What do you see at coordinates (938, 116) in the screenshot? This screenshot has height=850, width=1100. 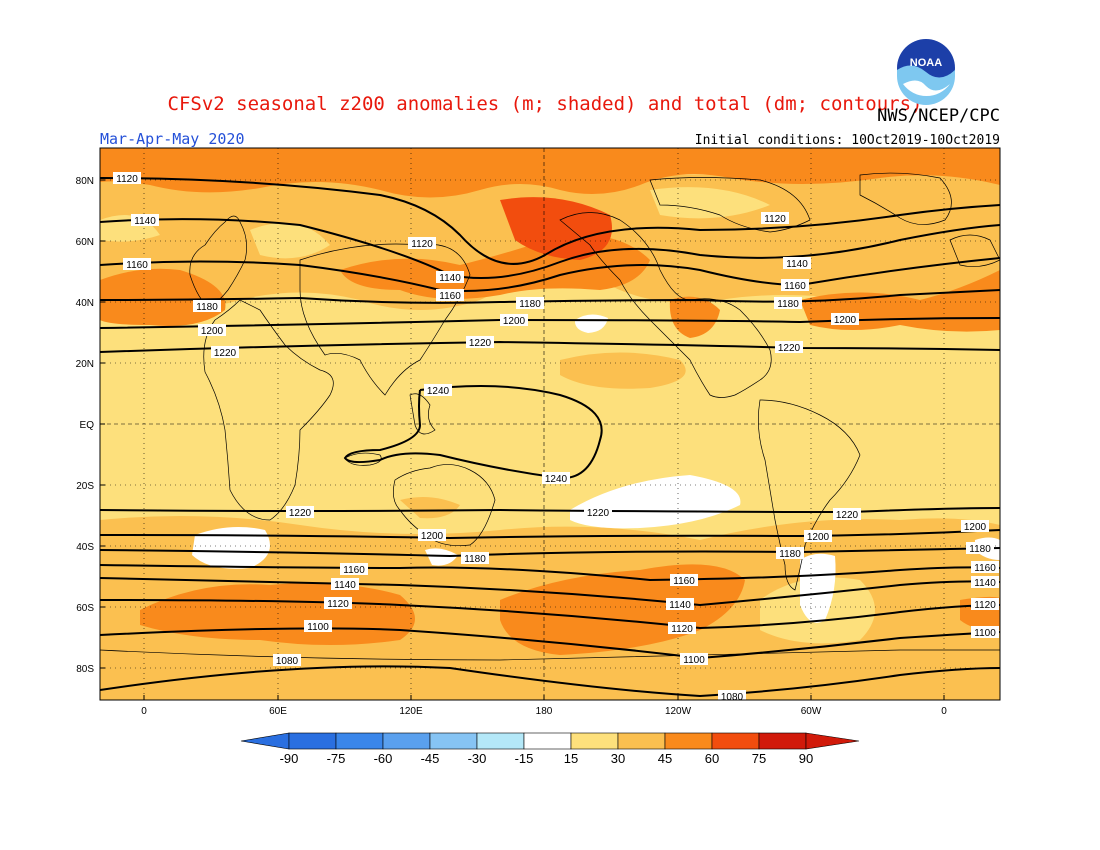 I see `credit-label: NWS/NCEP/CPC` at bounding box center [938, 116].